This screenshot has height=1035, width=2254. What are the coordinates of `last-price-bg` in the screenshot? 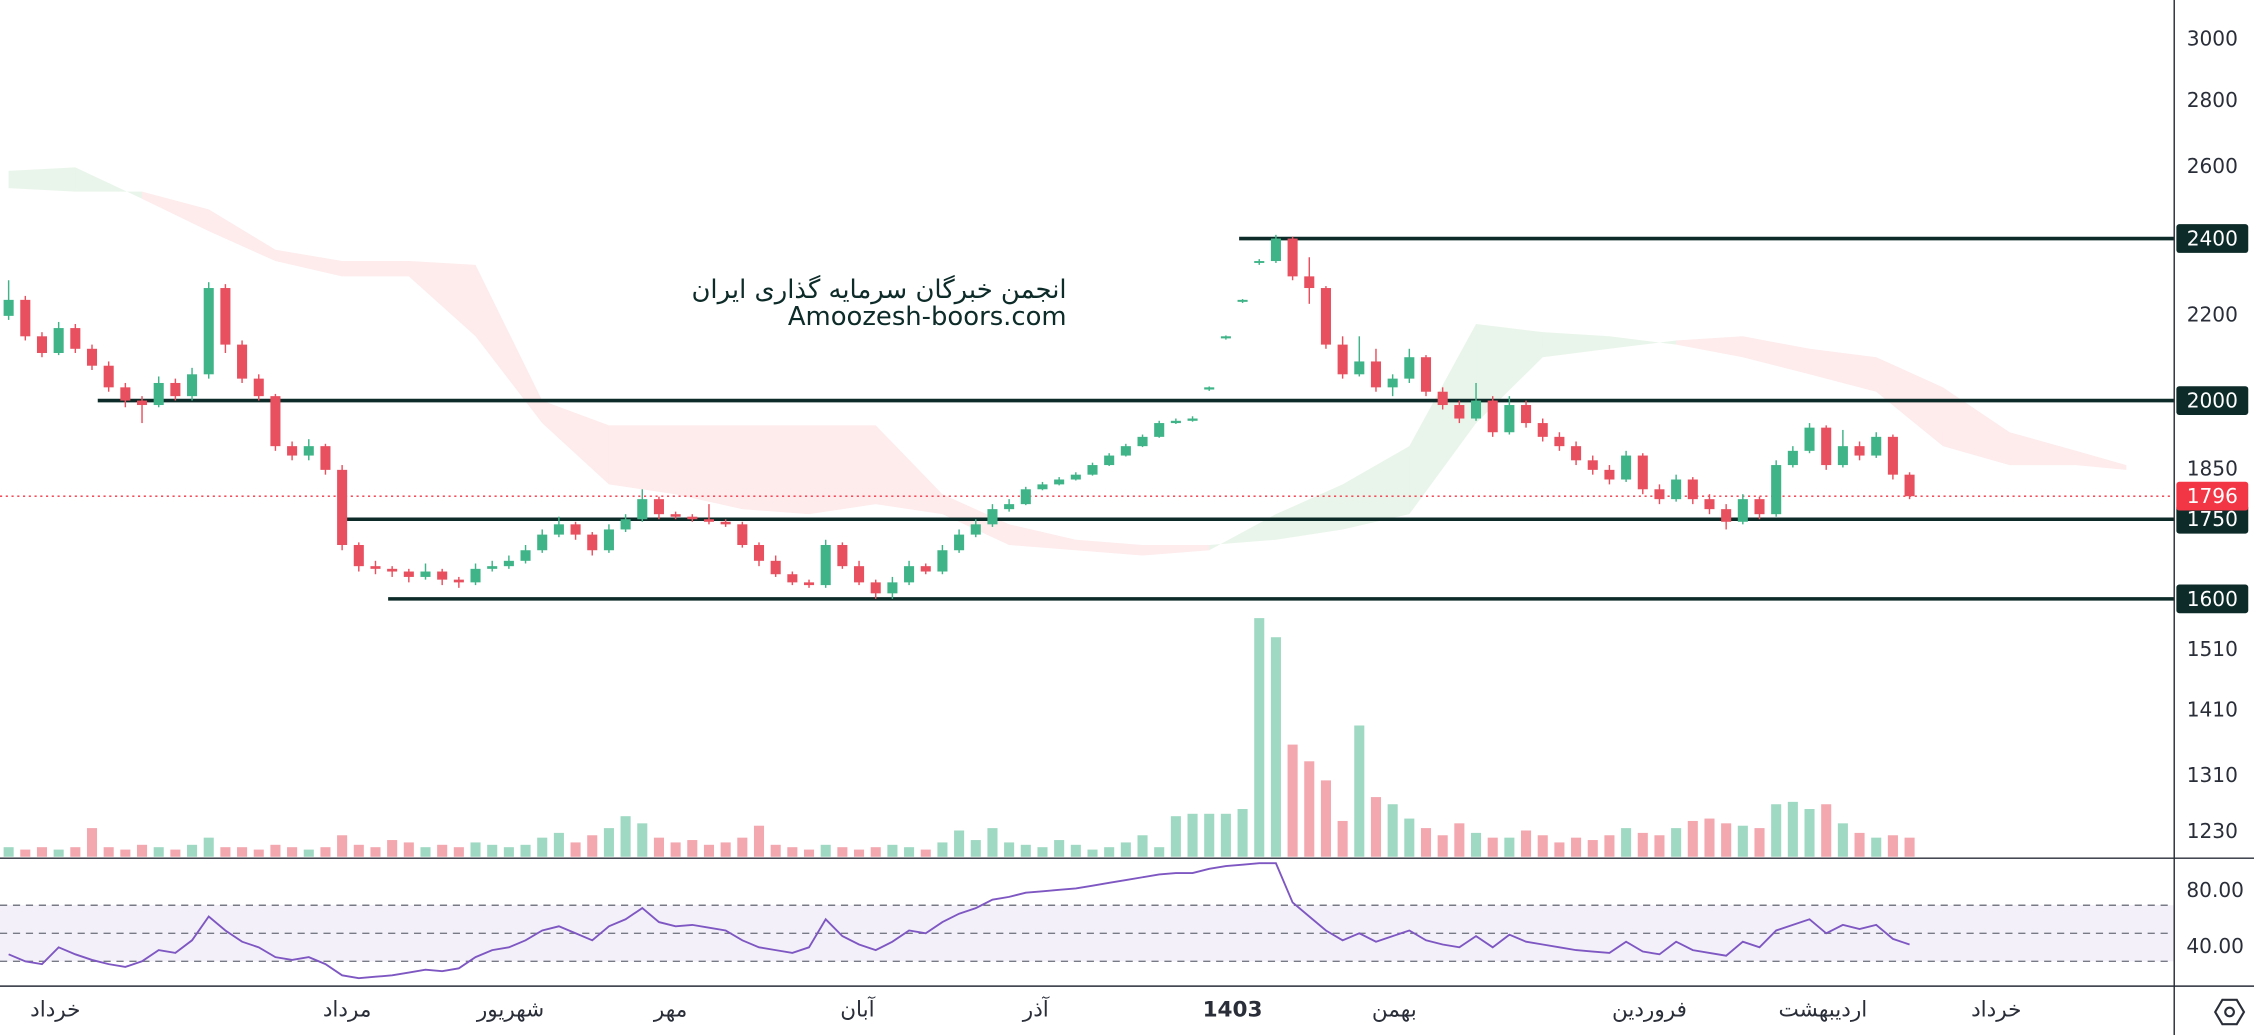 It's located at (2212, 496).